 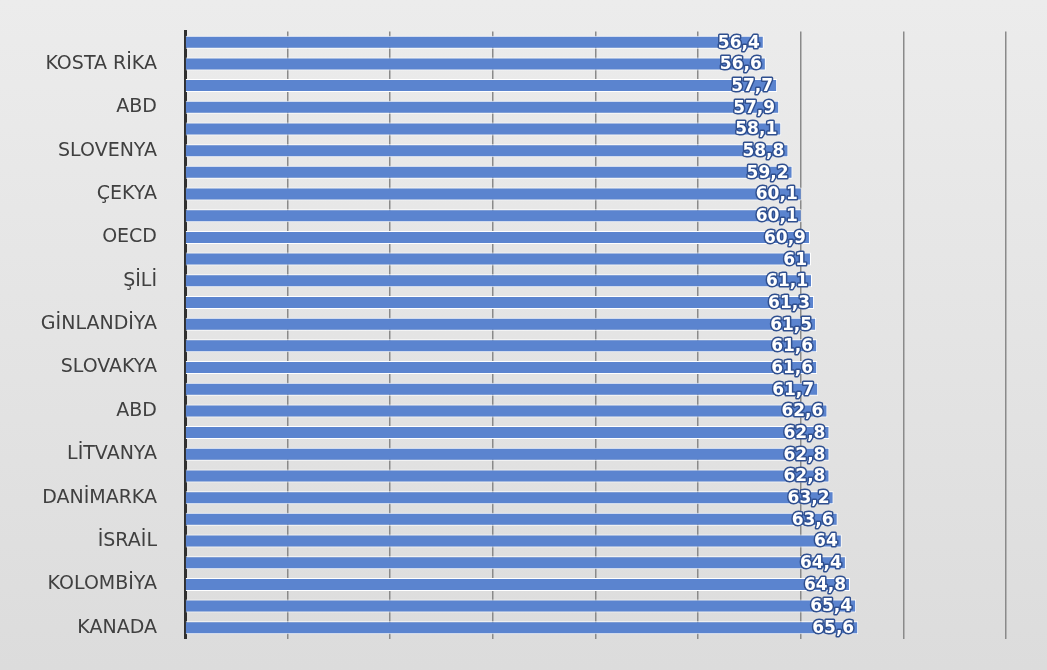 What do you see at coordinates (808, 497) in the screenshot?
I see `data-label: 63,2` at bounding box center [808, 497].